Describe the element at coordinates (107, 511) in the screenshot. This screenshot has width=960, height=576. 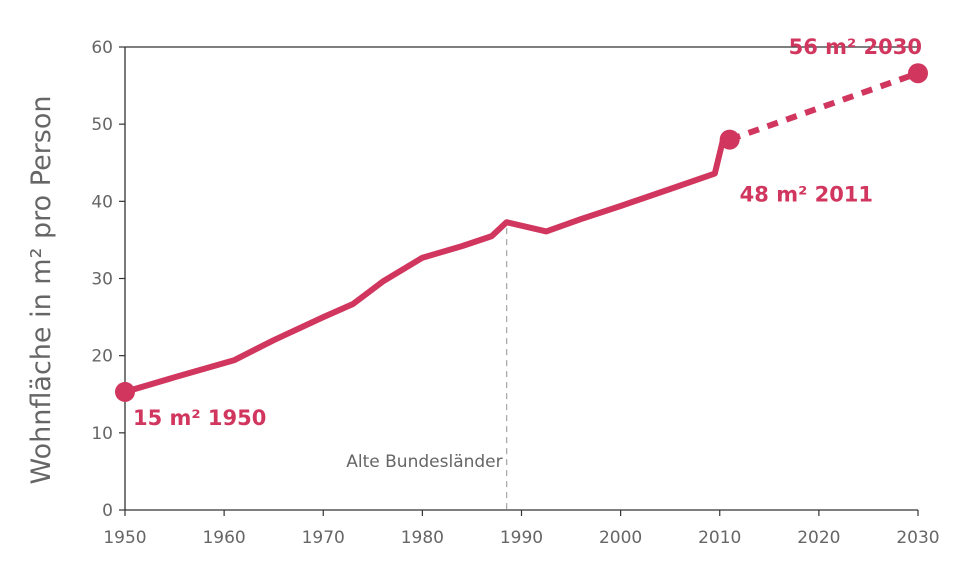
I see `y-tick-label: 0` at that location.